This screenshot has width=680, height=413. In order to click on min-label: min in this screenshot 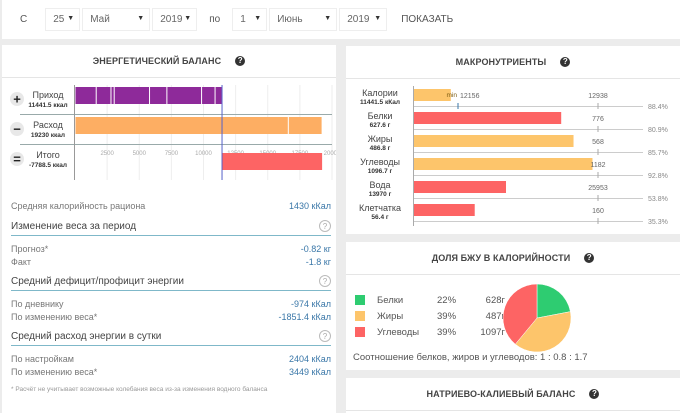, I will do `click(452, 95)`.